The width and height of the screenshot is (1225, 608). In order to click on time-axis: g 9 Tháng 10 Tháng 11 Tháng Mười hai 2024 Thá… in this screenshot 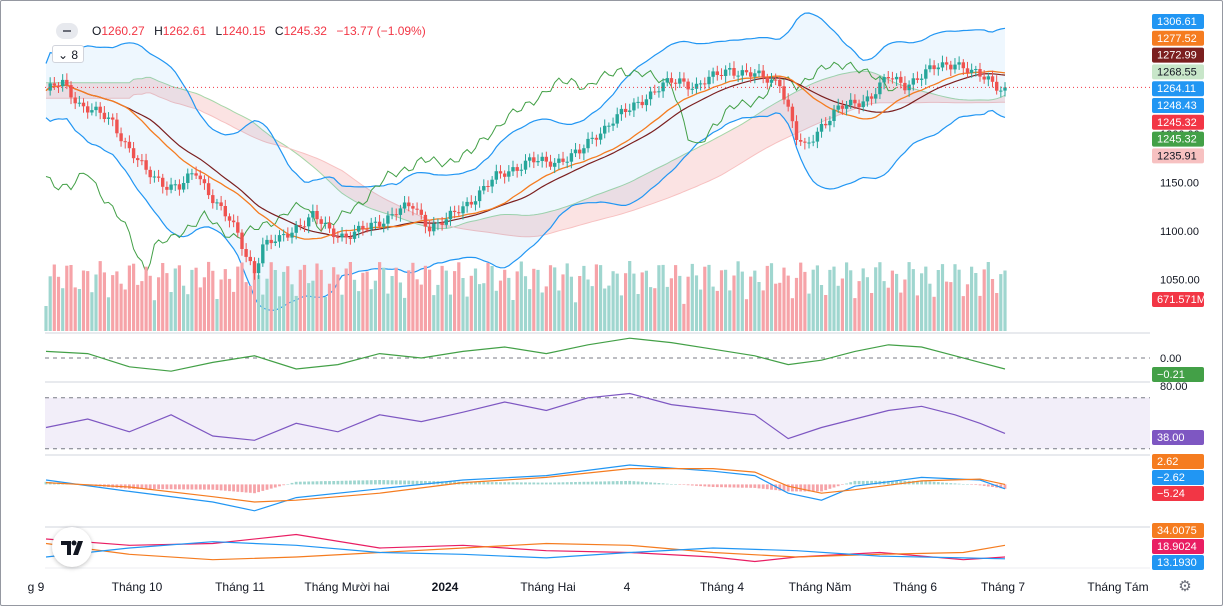, I will do `click(588, 587)`.